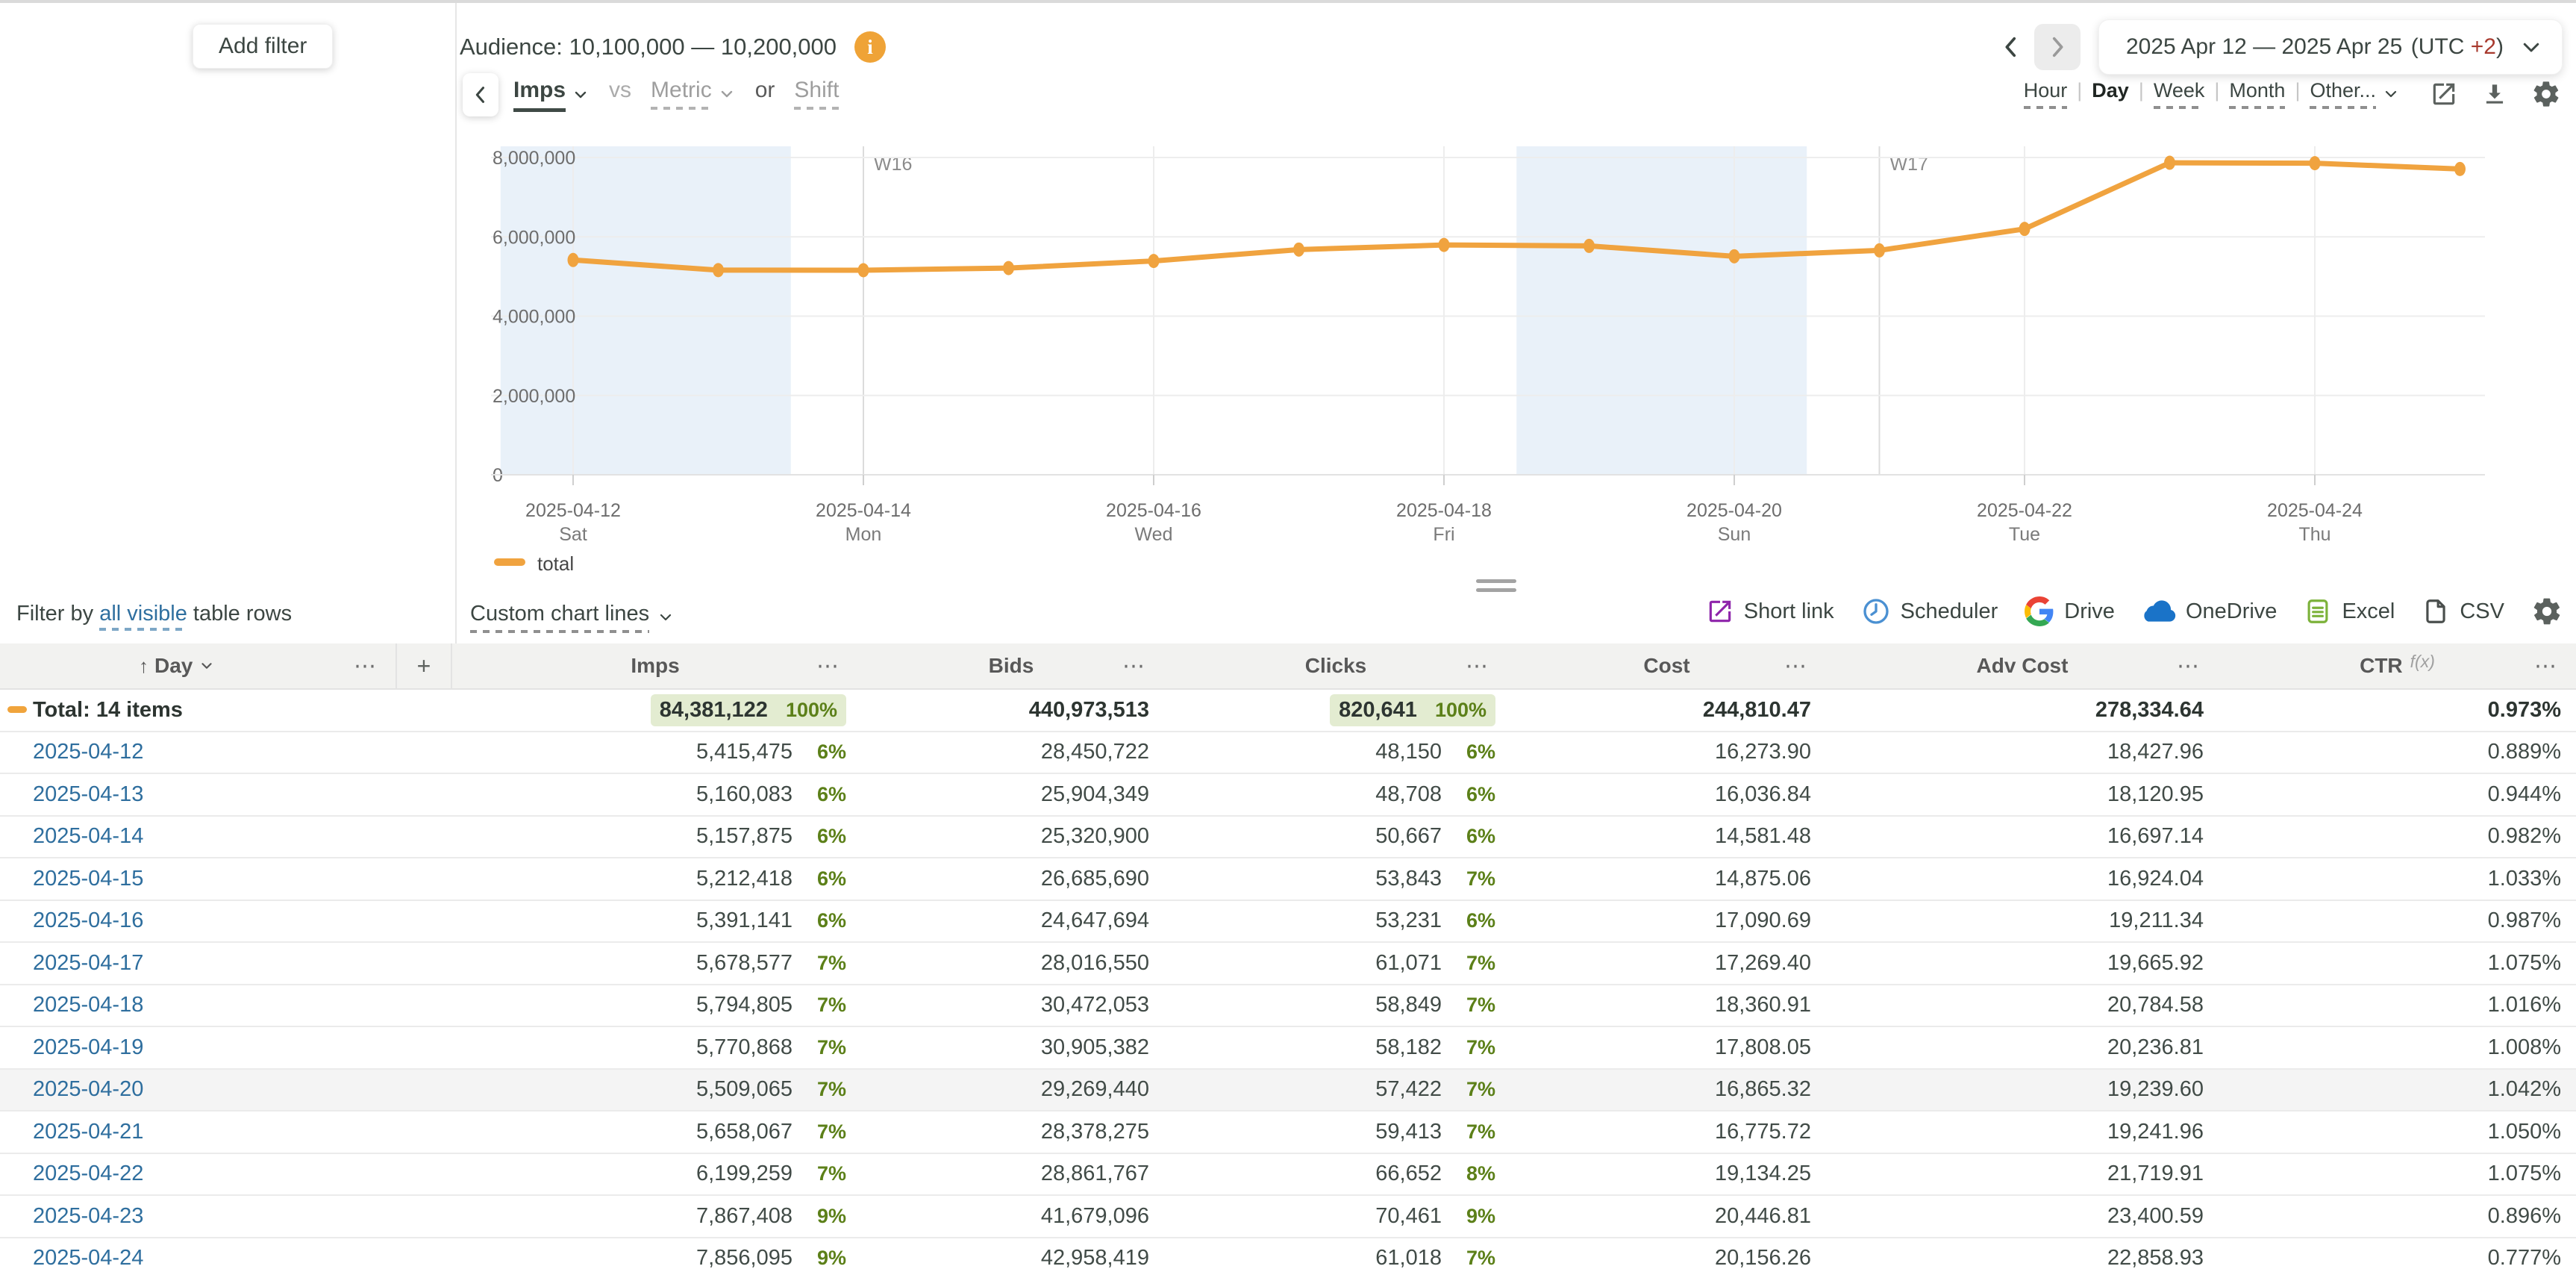  I want to click on column-header-adv-cost: Adv Cost ⋯, so click(2088, 666).